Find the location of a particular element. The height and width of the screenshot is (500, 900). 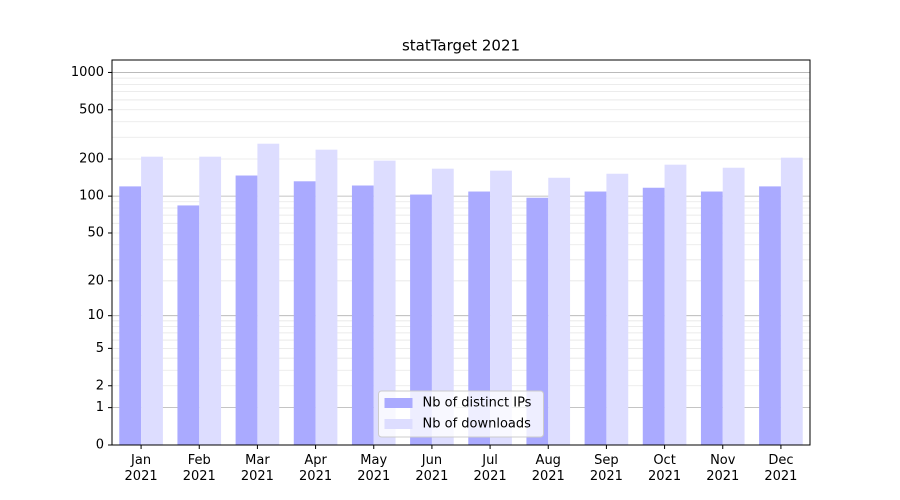

y-tick-label: 50 is located at coordinates (95, 232).